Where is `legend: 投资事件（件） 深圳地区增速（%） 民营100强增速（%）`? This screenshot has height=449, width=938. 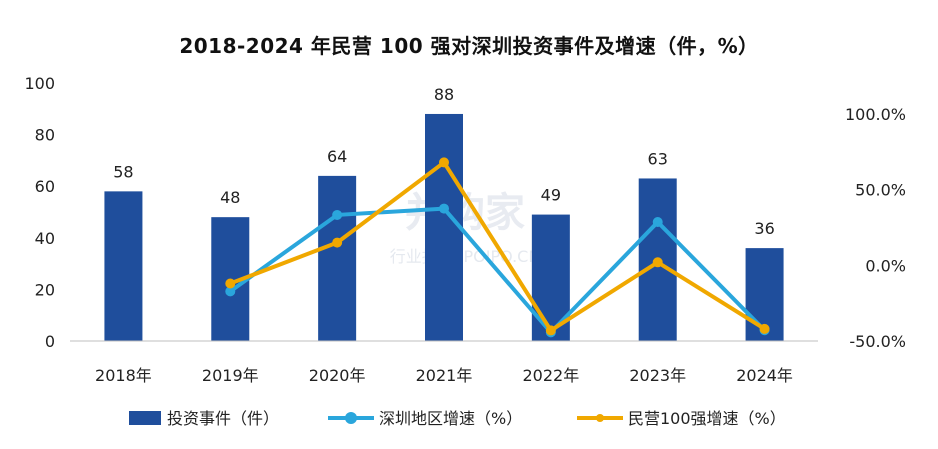
legend: 投资事件（件） 深圳地区增速（%） 民营100强增速（%） is located at coordinates (457, 418).